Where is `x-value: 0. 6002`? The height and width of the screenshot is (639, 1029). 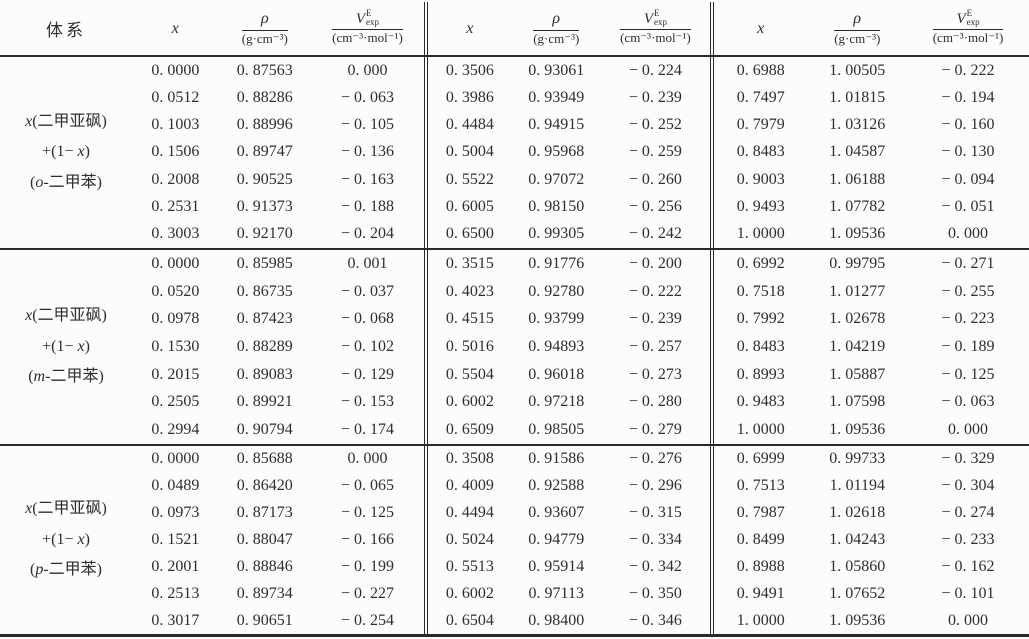 x-value: 0. 6002 is located at coordinates (469, 593).